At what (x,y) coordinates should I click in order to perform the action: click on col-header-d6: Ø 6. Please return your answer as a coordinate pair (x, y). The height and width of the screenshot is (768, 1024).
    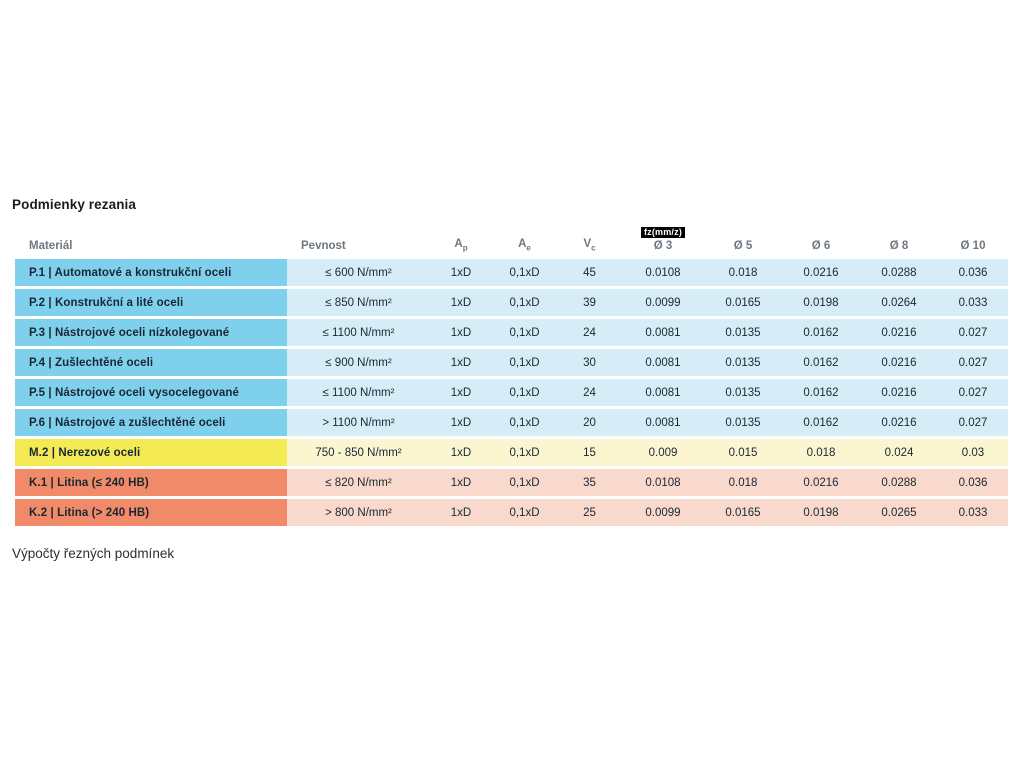
    Looking at the image, I should click on (821, 246).